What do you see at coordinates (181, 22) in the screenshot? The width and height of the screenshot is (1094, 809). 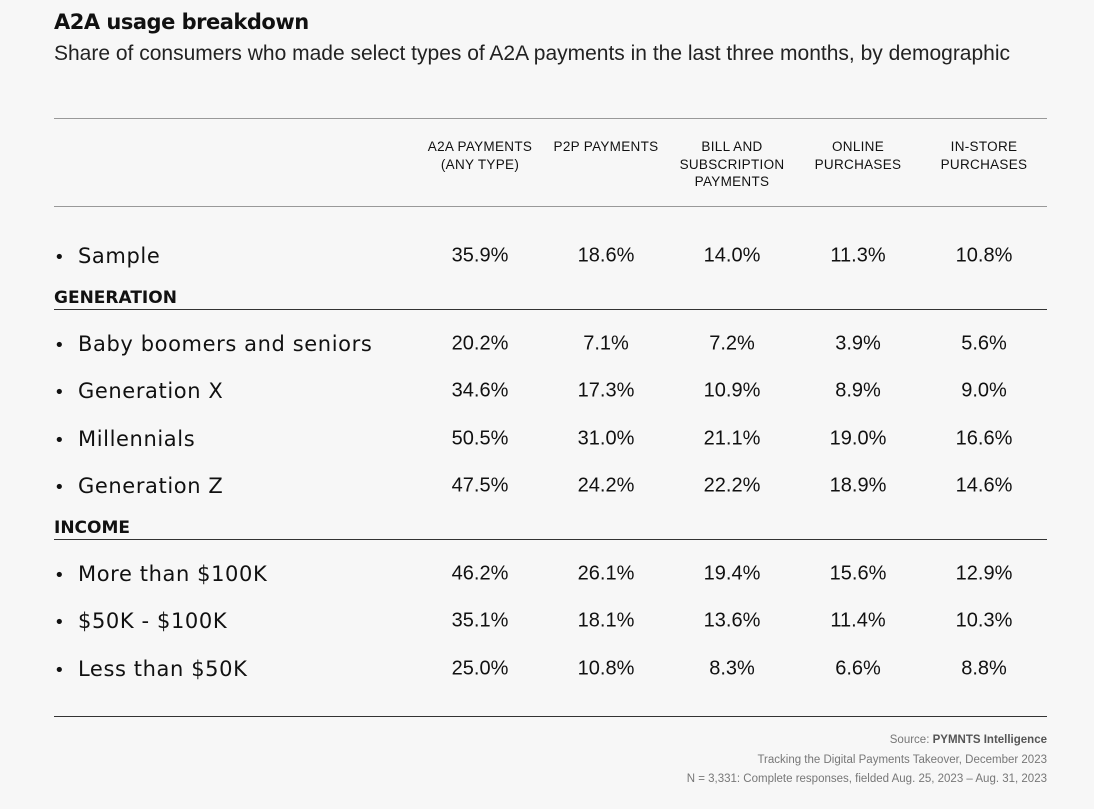 I see `title: A2A usage breakdown` at bounding box center [181, 22].